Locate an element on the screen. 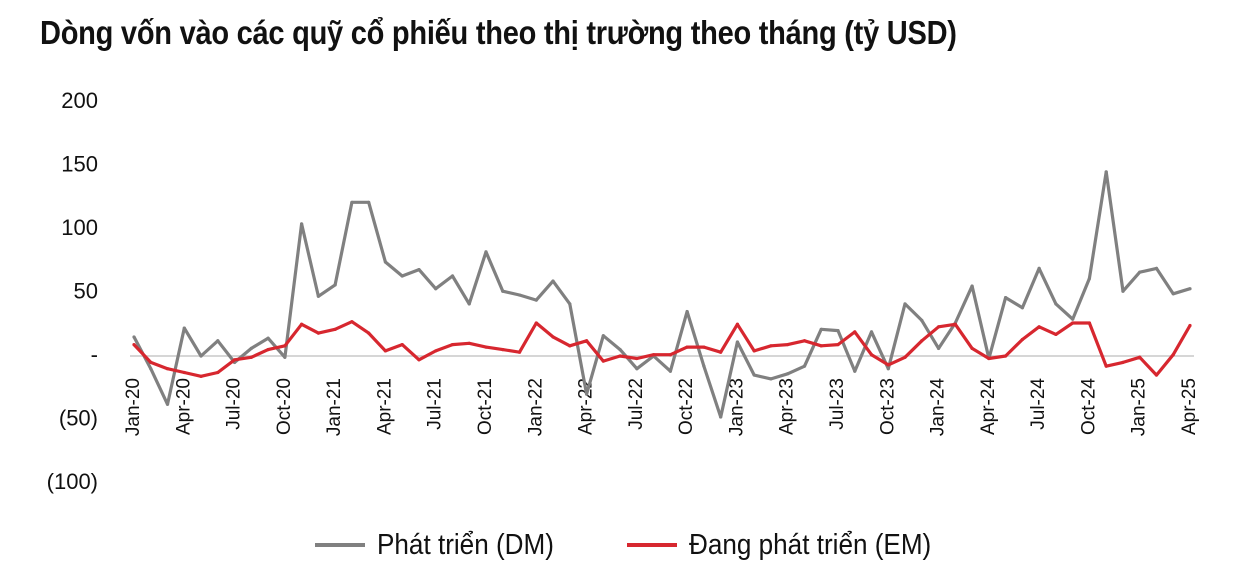 This screenshot has height=576, width=1248. x-tick-label: Jul-22 is located at coordinates (636, 404).